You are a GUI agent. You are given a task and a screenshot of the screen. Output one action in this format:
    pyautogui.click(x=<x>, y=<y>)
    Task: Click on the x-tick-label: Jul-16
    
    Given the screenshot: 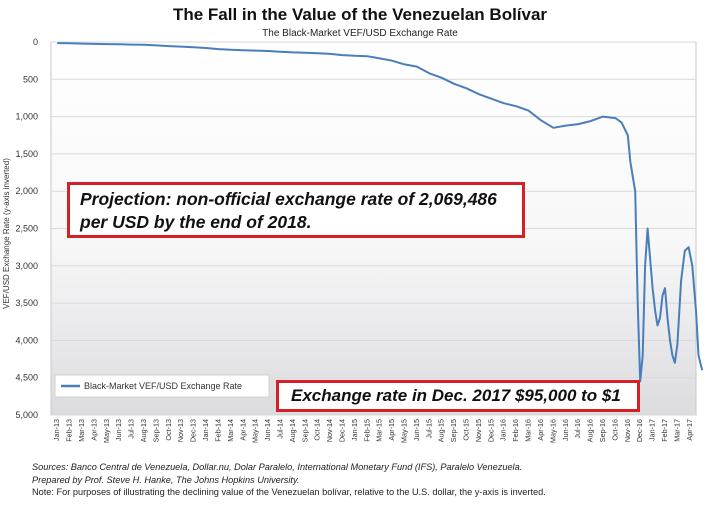 What is the action you would take?
    pyautogui.click(x=577, y=429)
    